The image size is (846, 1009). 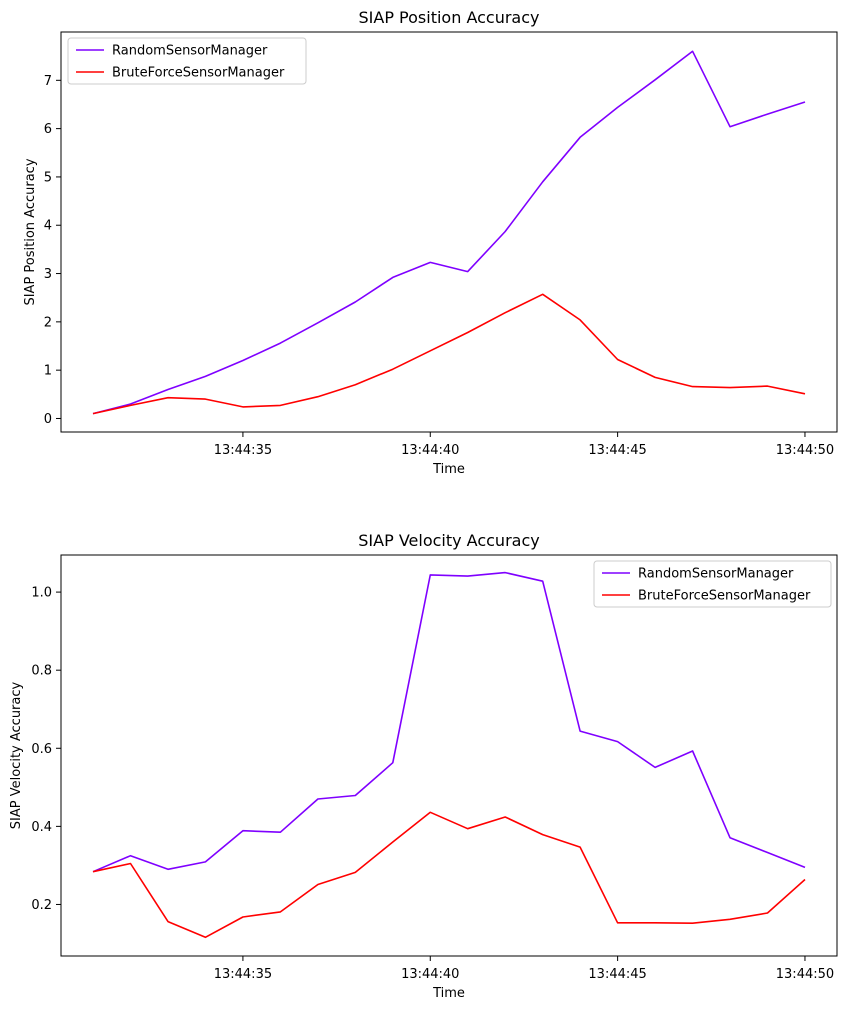 What do you see at coordinates (48, 177) in the screenshot?
I see `y-tick-label: 5` at bounding box center [48, 177].